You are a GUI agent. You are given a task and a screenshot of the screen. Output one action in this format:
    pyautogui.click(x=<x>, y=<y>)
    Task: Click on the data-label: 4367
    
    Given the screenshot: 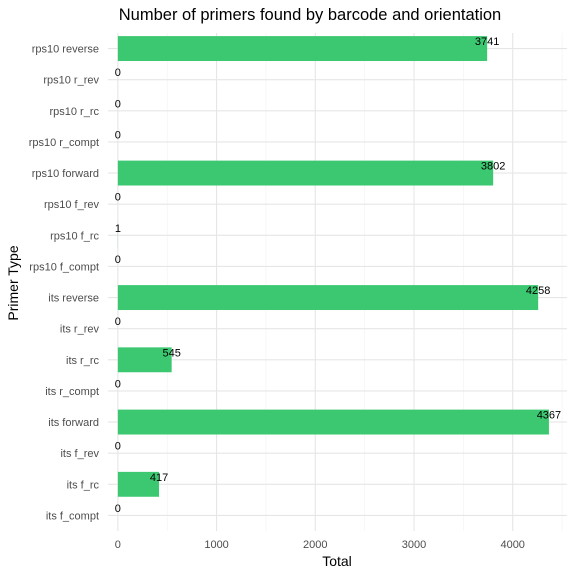 What is the action you would take?
    pyautogui.click(x=549, y=416)
    